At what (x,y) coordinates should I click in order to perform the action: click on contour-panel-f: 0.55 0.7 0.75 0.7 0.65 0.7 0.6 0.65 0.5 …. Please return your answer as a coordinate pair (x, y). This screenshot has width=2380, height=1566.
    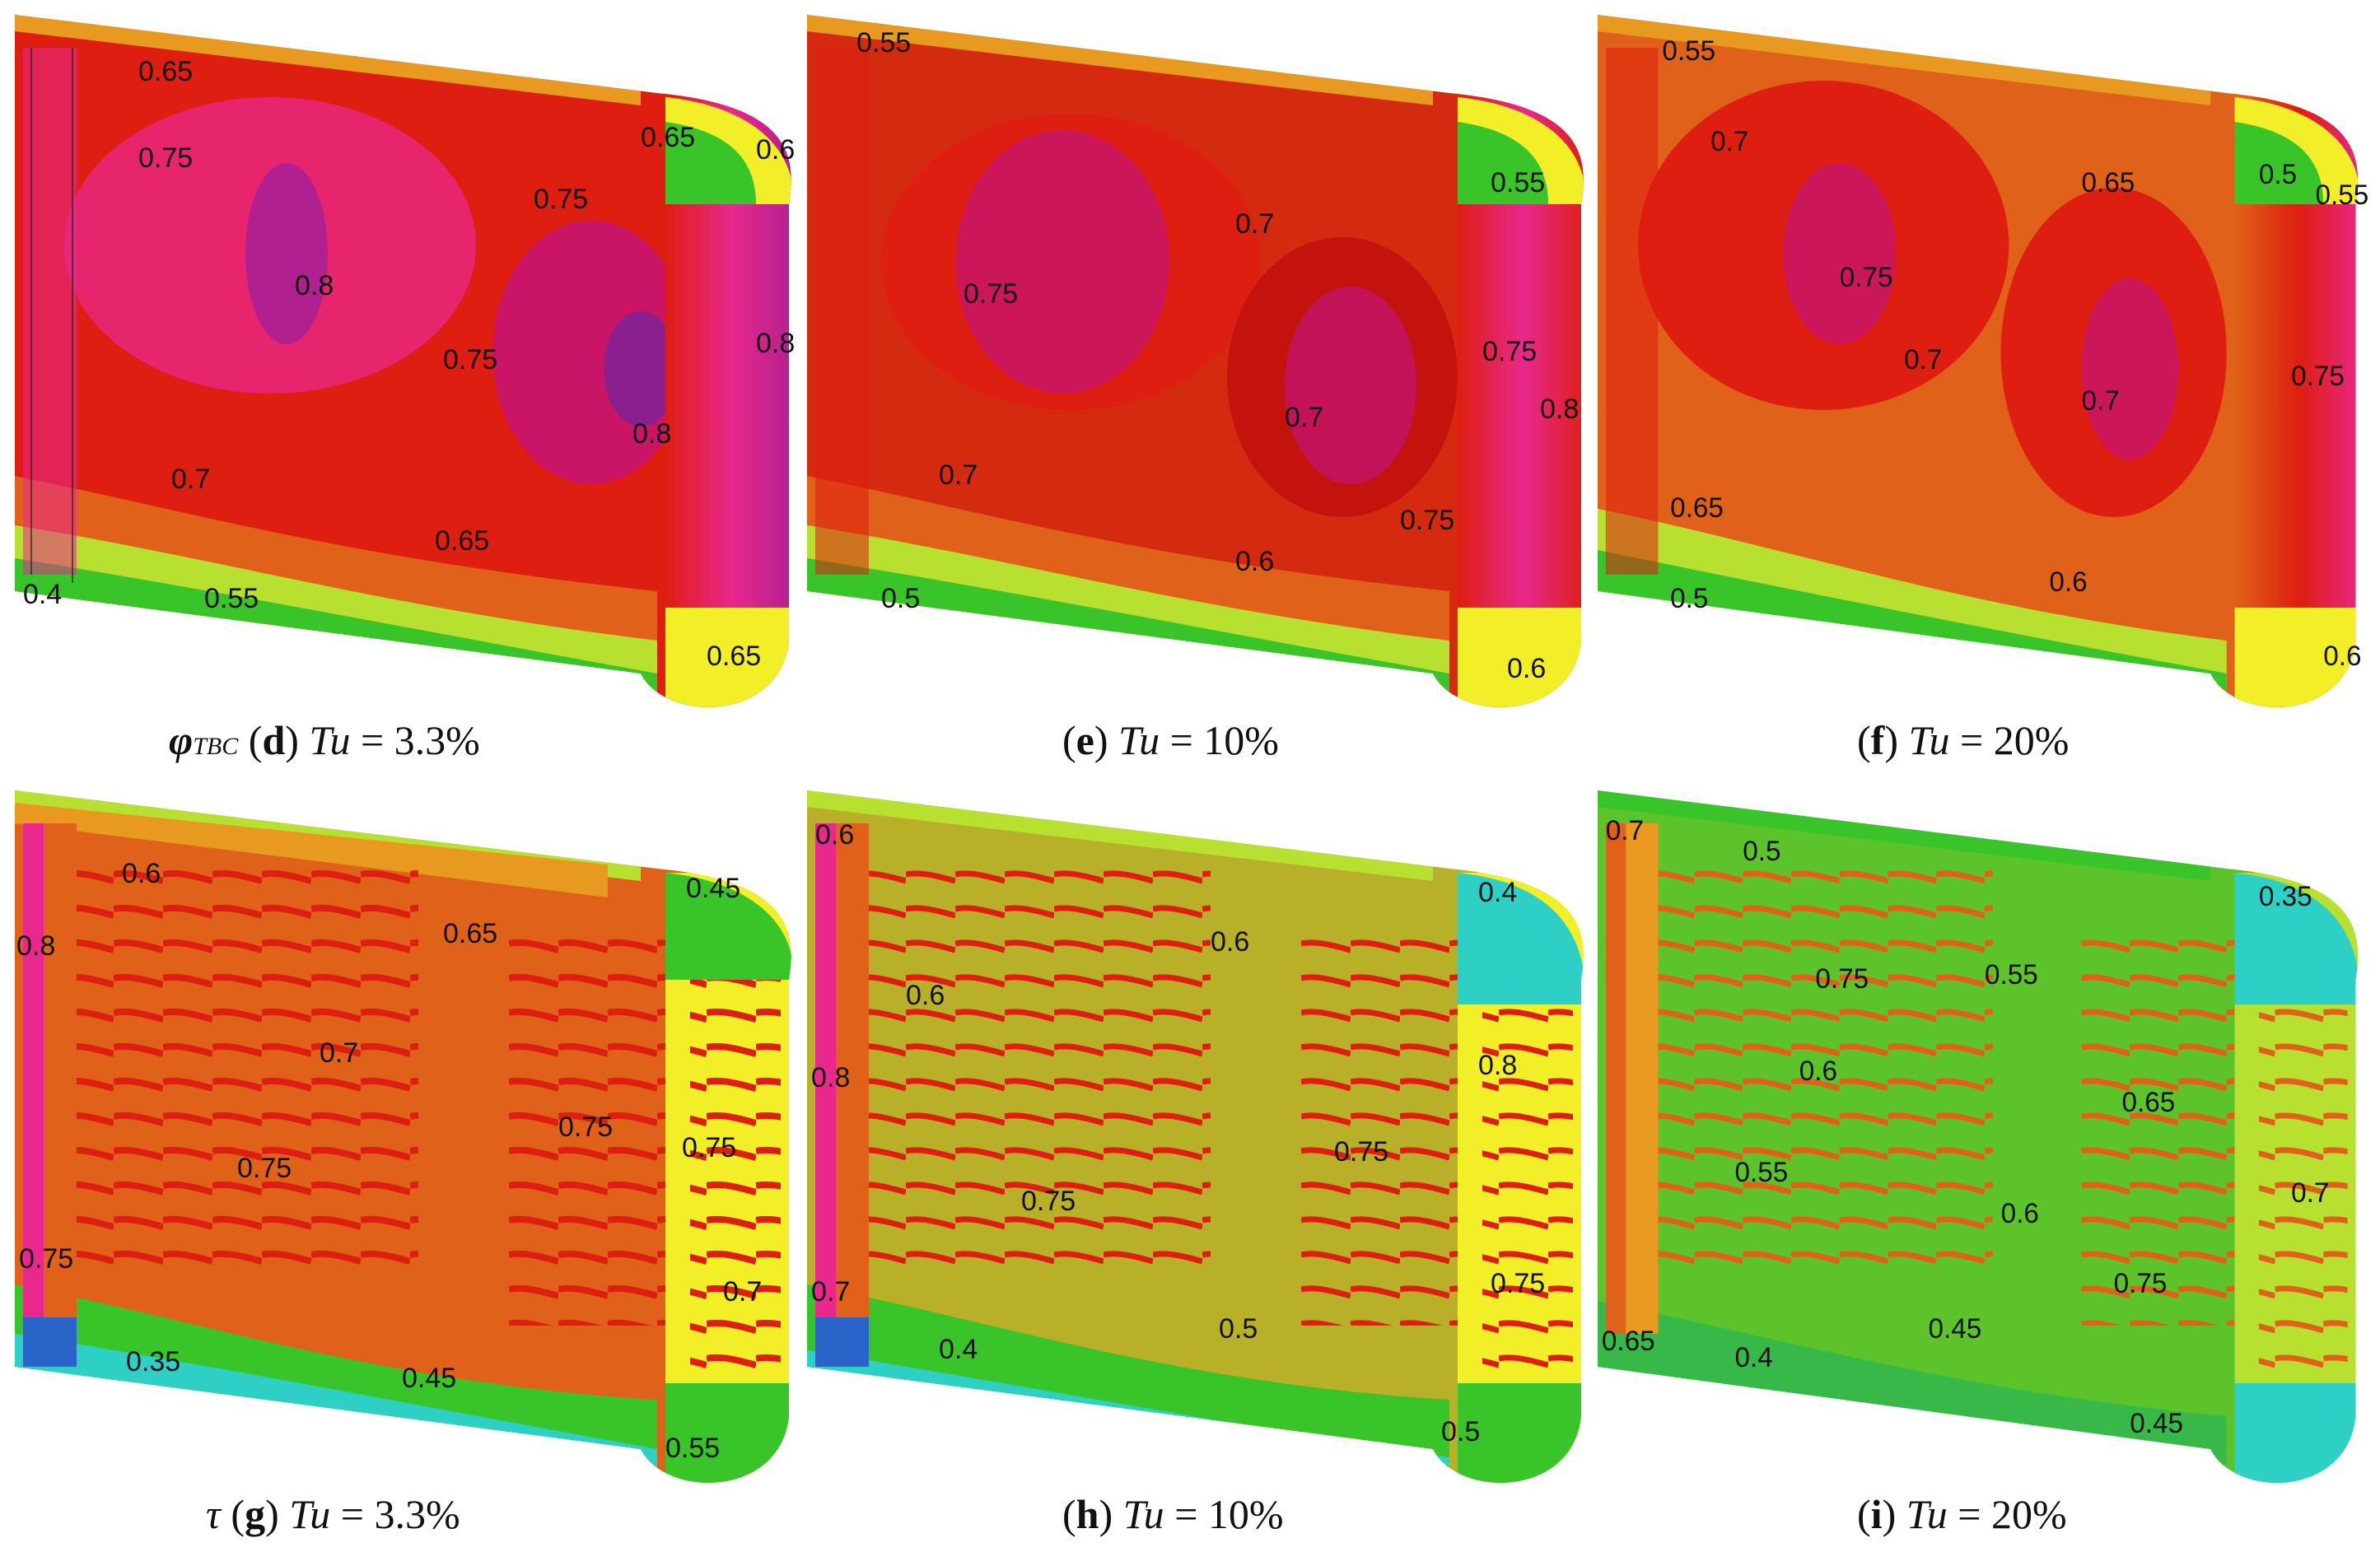
    Looking at the image, I should click on (1985, 365).